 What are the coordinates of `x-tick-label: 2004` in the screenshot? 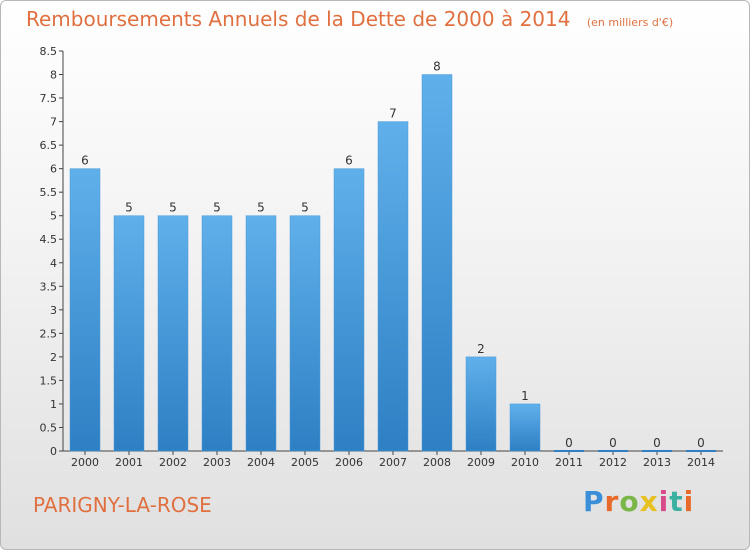 It's located at (261, 462).